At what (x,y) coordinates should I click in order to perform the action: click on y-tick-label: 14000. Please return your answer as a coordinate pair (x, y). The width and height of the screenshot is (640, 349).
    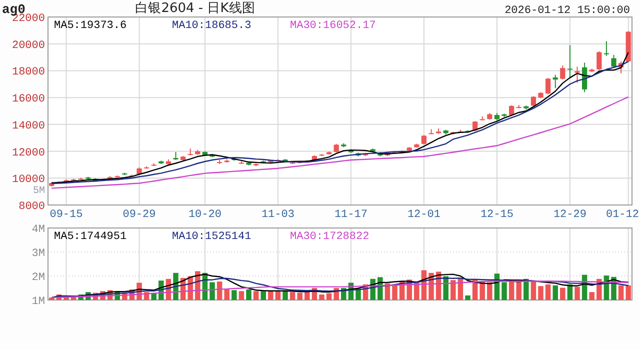
    Looking at the image, I should click on (28, 126).